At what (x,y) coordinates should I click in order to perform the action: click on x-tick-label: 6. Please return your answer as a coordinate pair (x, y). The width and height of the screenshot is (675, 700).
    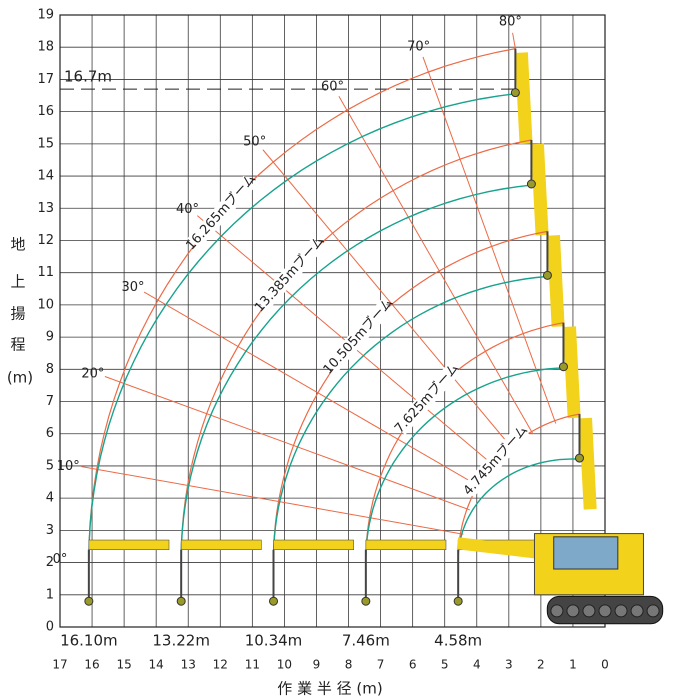
    Looking at the image, I should click on (413, 665).